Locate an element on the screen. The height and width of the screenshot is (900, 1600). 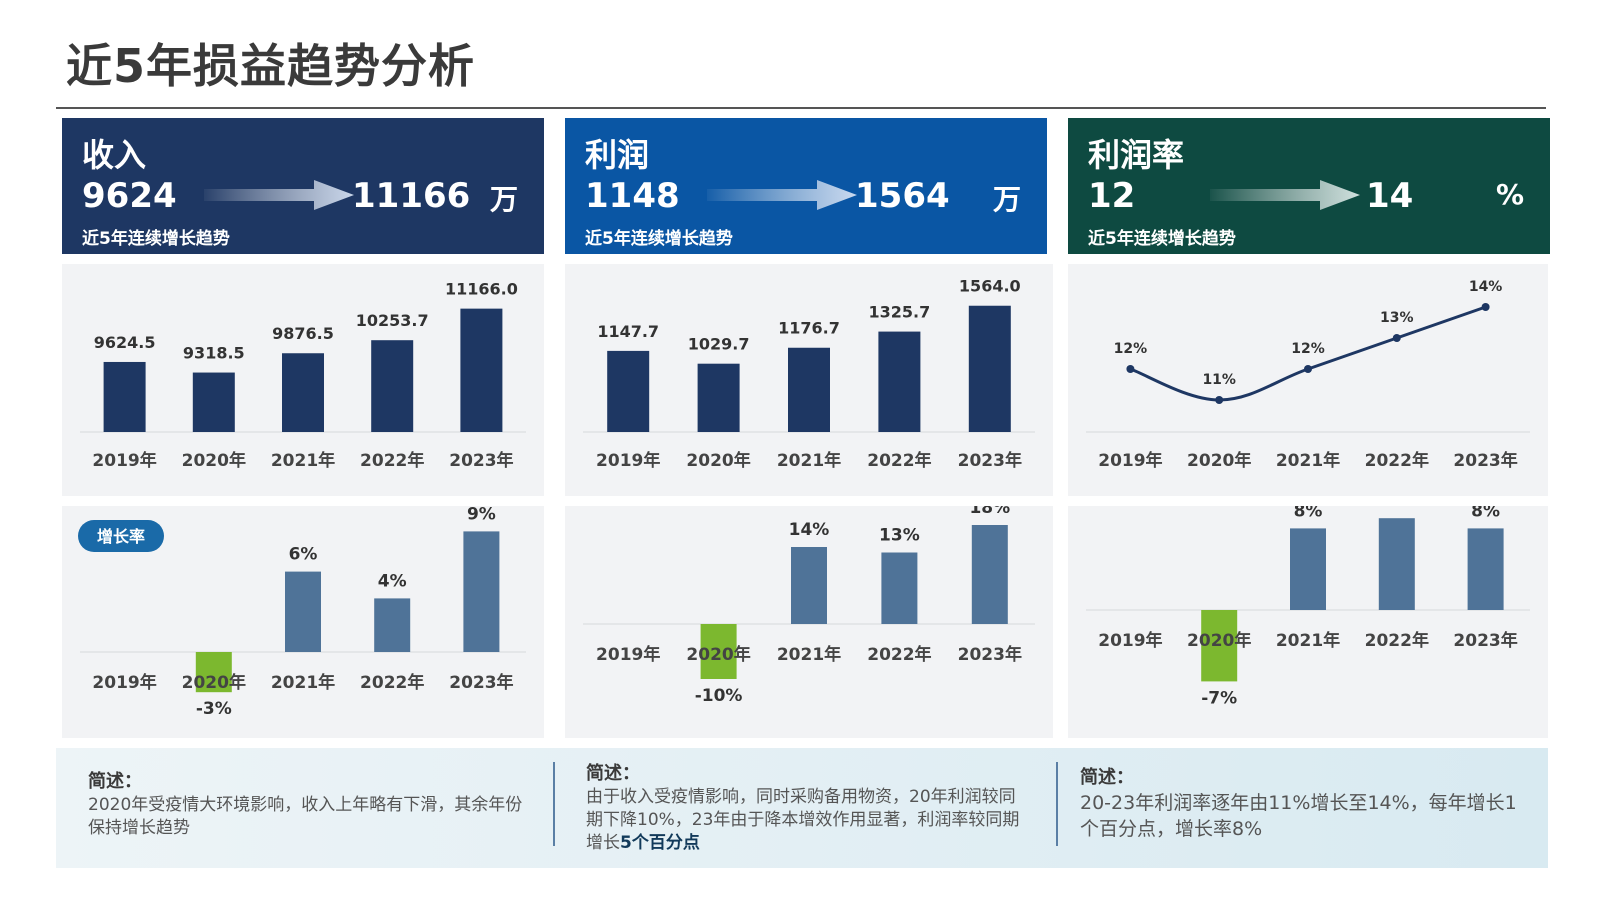
data-label: 1029.7 is located at coordinates (719, 344).